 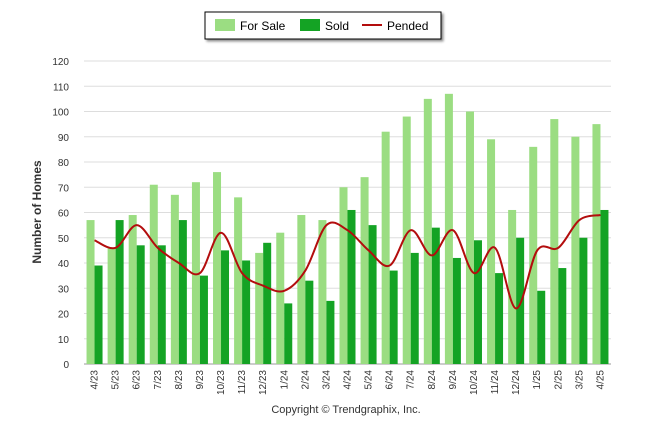 I want to click on x-tick-label: 12/24, so click(x=516, y=382).